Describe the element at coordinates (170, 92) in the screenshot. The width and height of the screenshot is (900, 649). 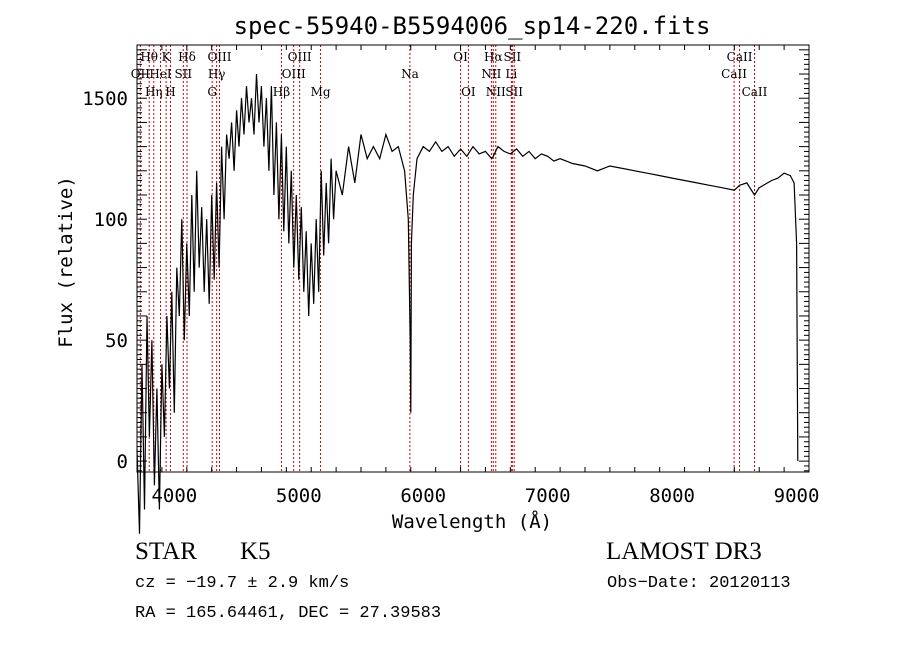
I see `line-label-5: H` at that location.